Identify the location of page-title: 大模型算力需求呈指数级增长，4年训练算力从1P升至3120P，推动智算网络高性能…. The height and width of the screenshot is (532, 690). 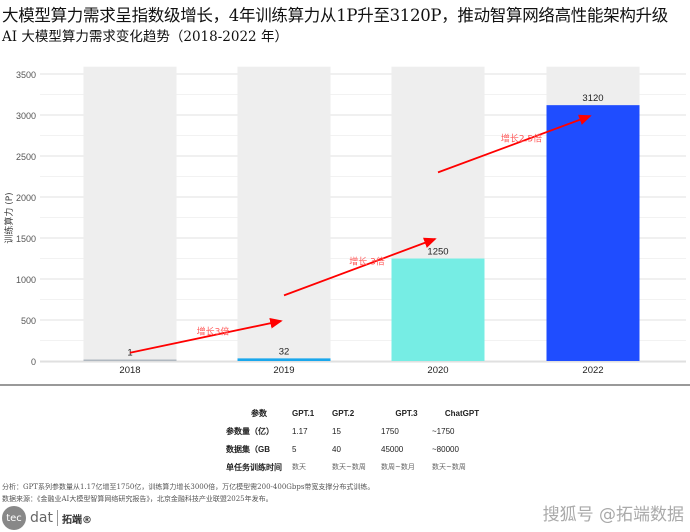
(335, 15).